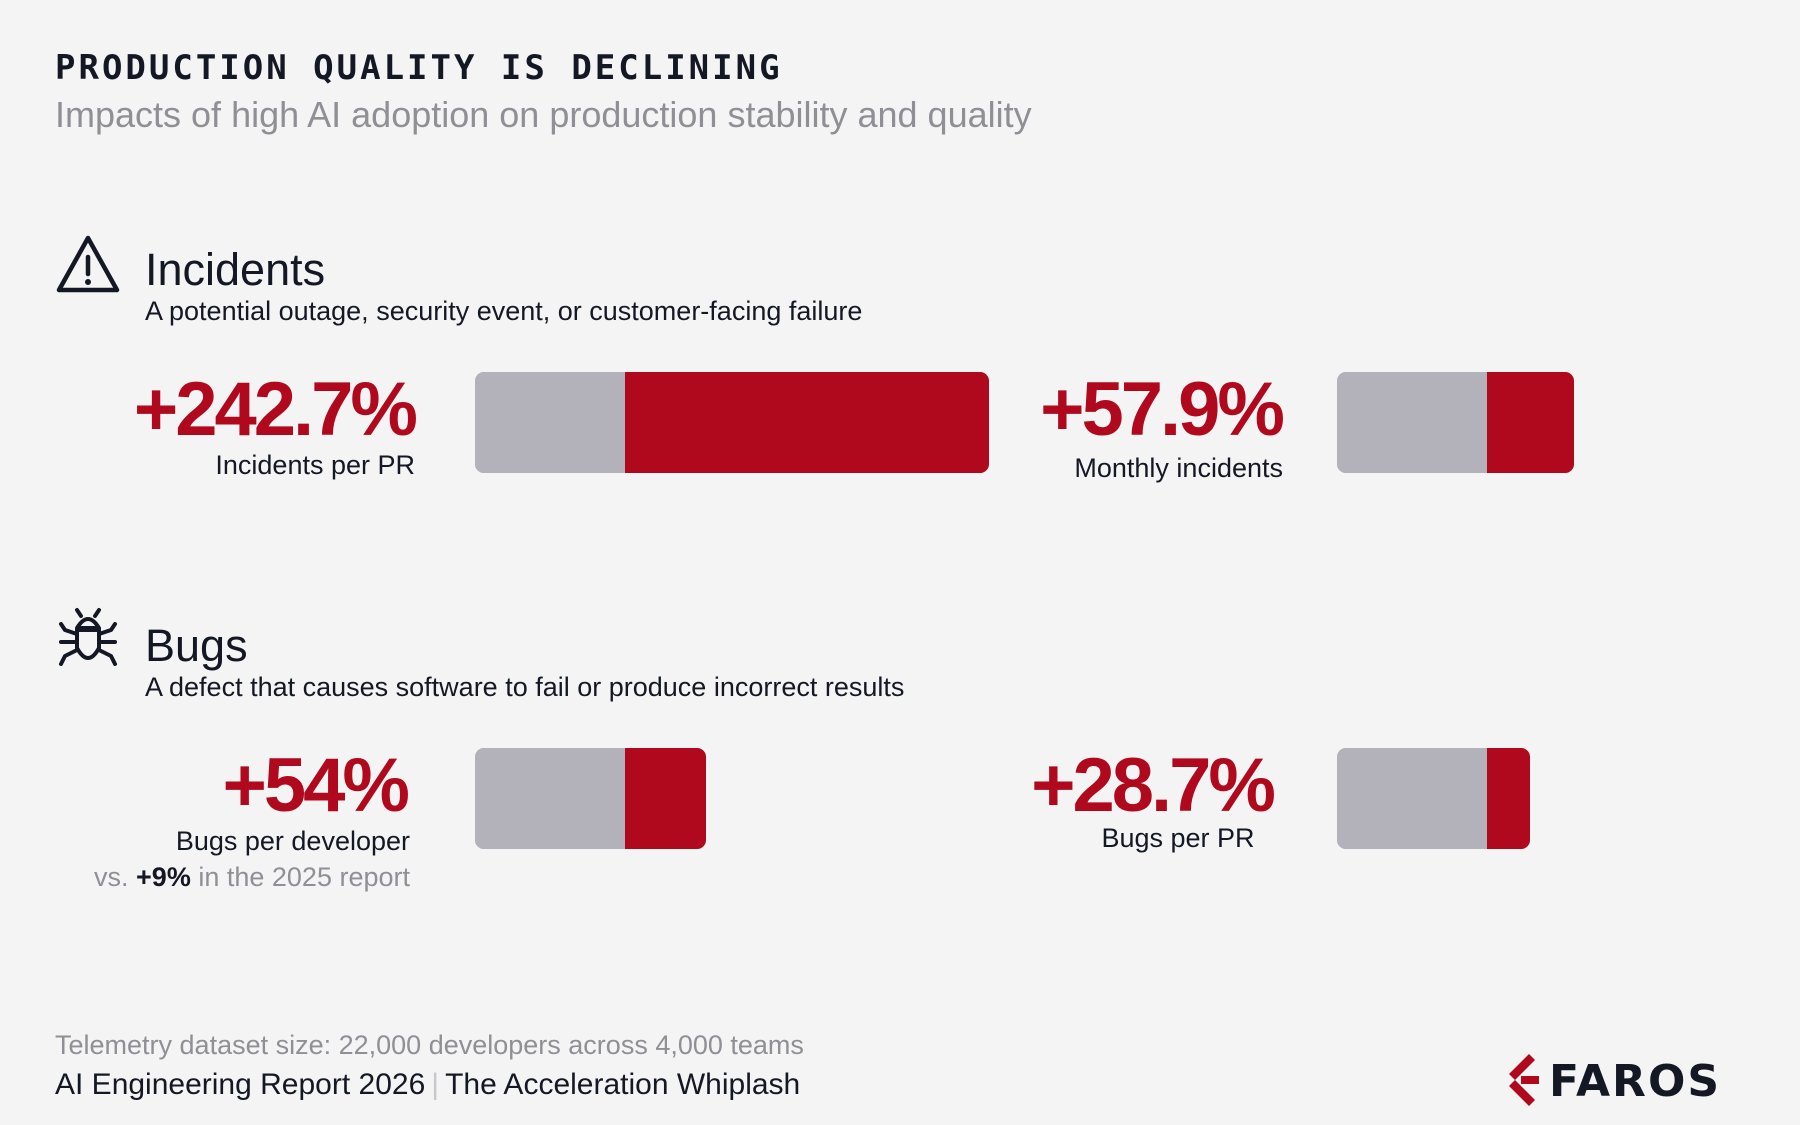 This screenshot has height=1125, width=1800. What do you see at coordinates (196, 645) in the screenshot?
I see `section-title-bugs: Bugs` at bounding box center [196, 645].